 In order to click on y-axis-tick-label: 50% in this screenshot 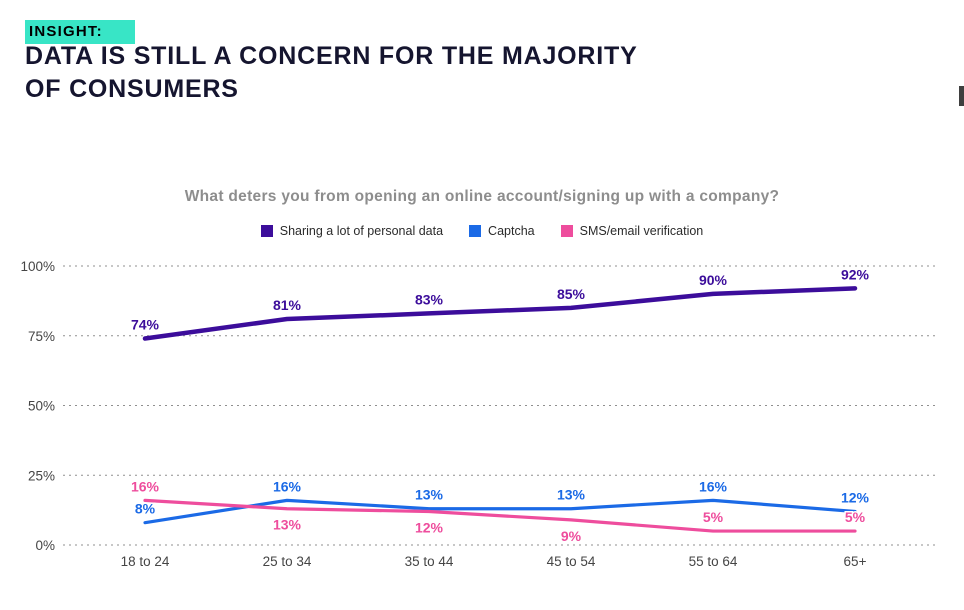, I will do `click(41, 406)`.